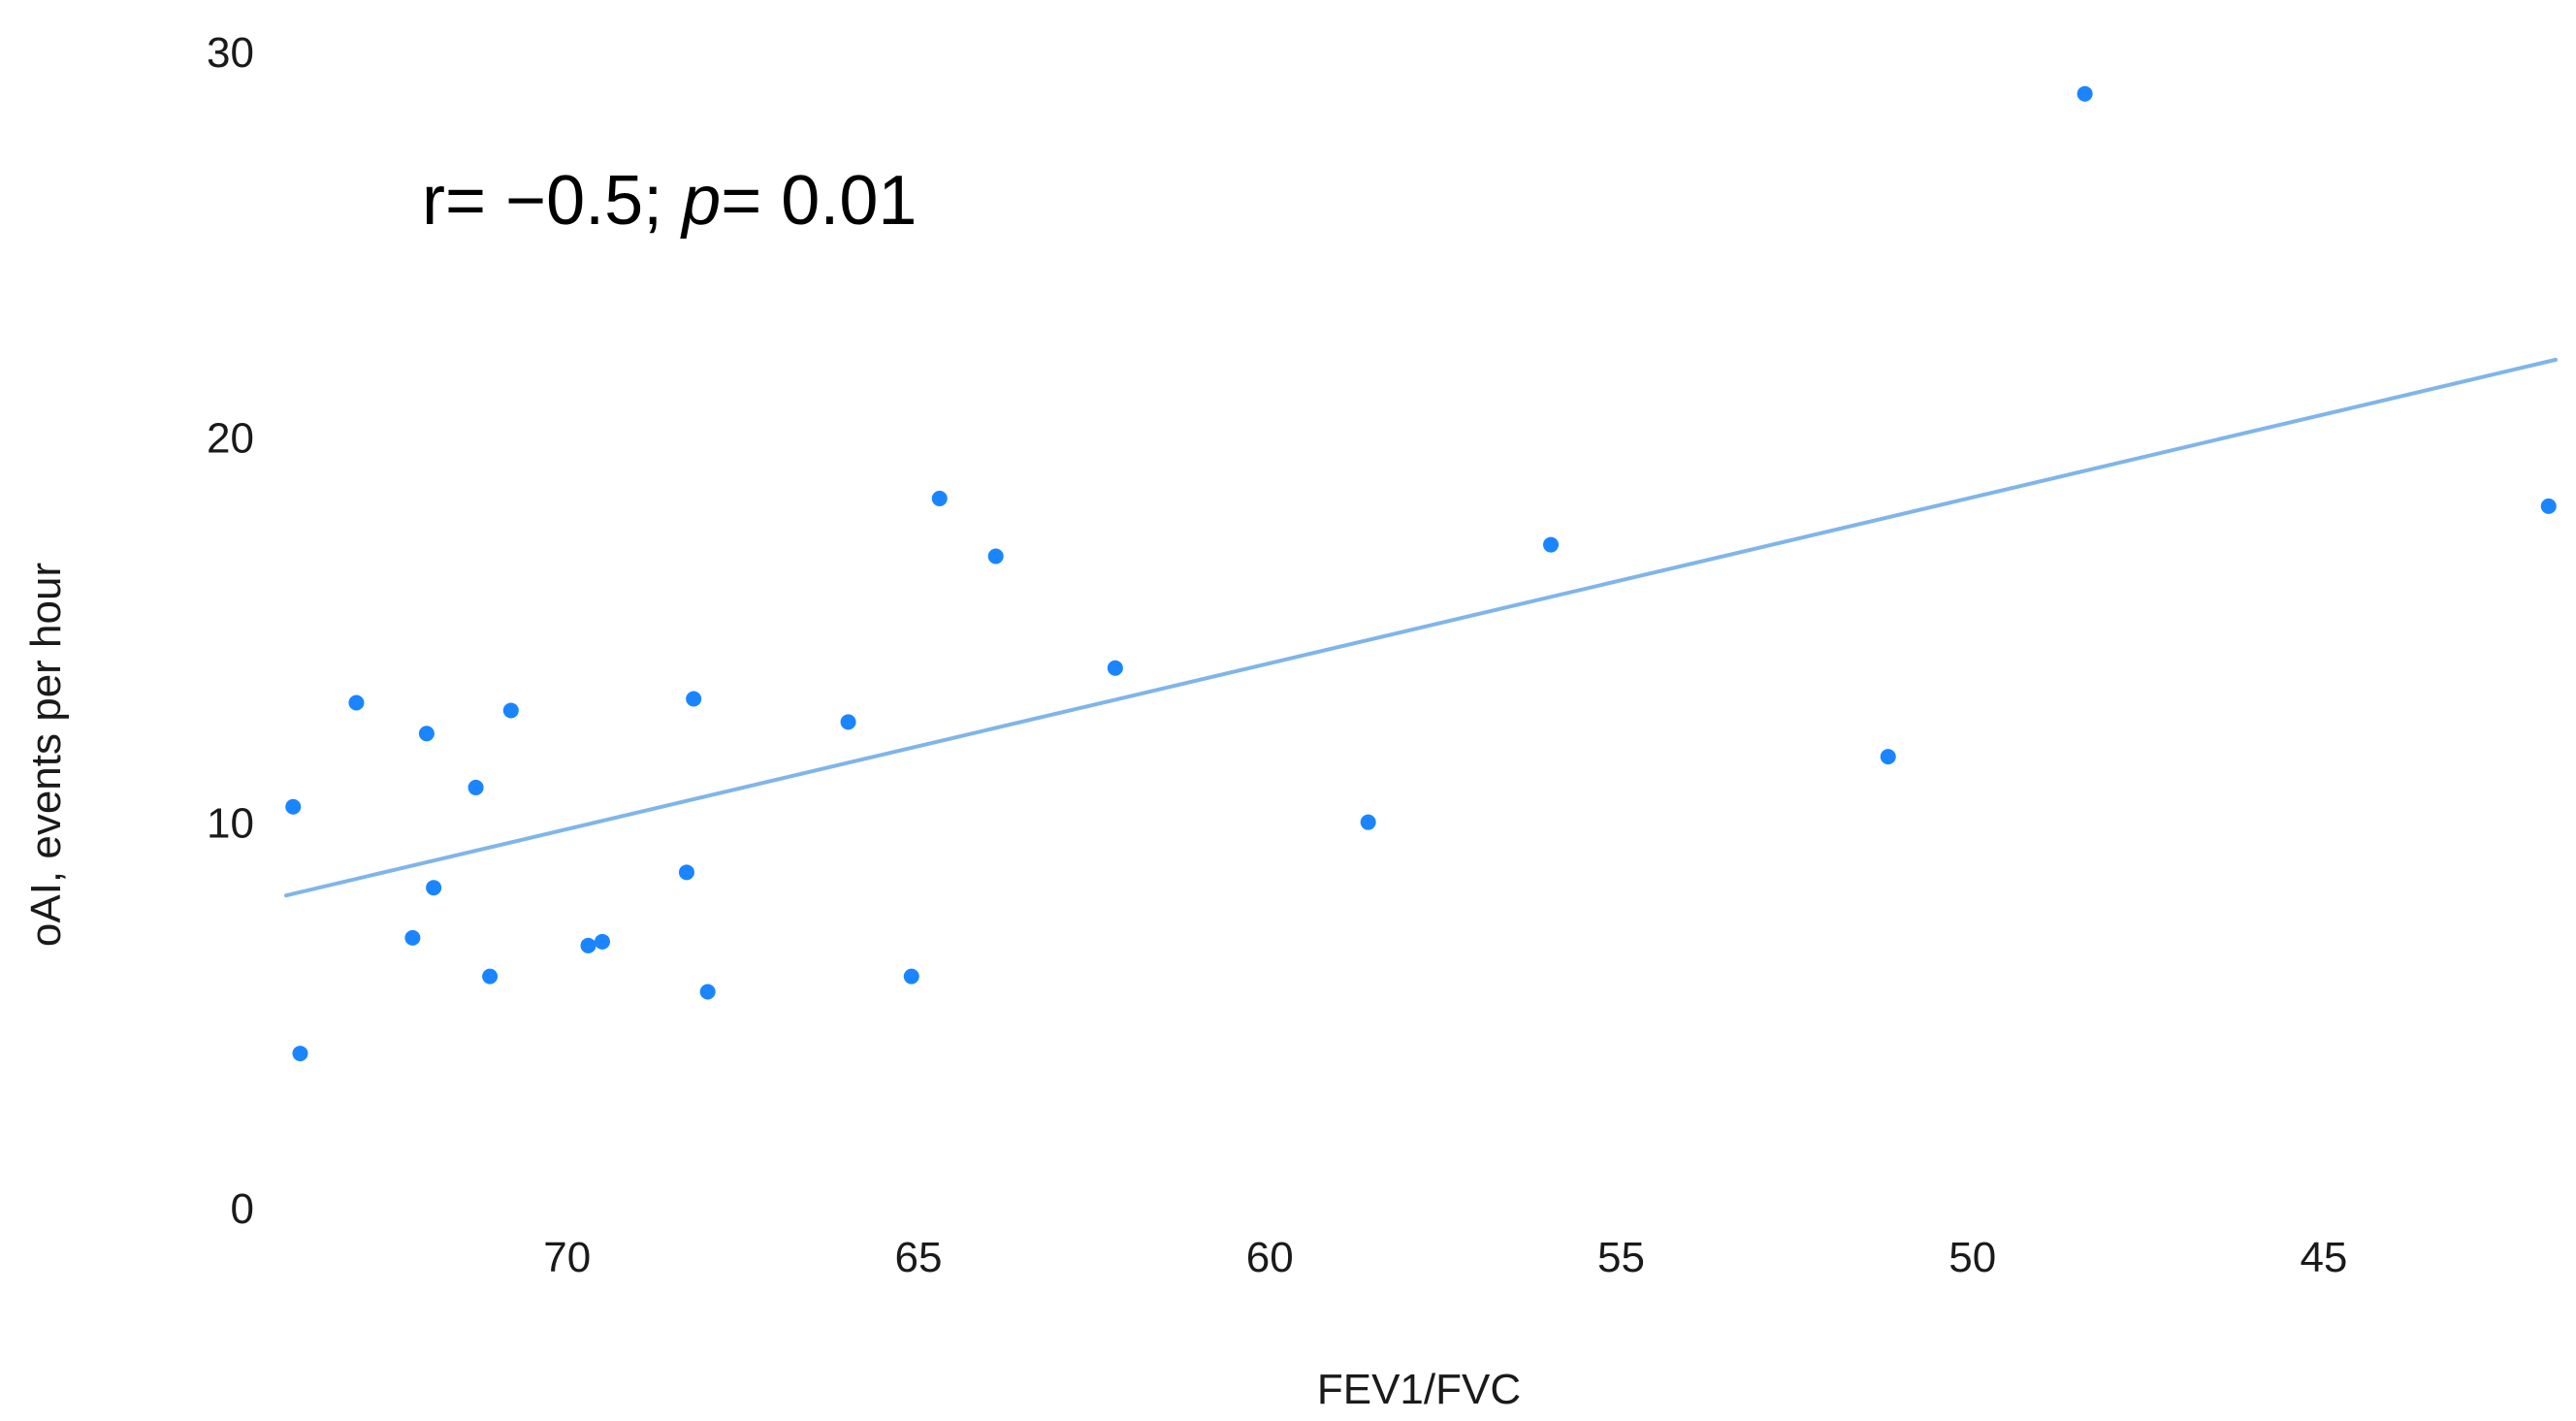 This screenshot has height=1421, width=2576. What do you see at coordinates (567, 1257) in the screenshot?
I see `x-tick-label: 70` at bounding box center [567, 1257].